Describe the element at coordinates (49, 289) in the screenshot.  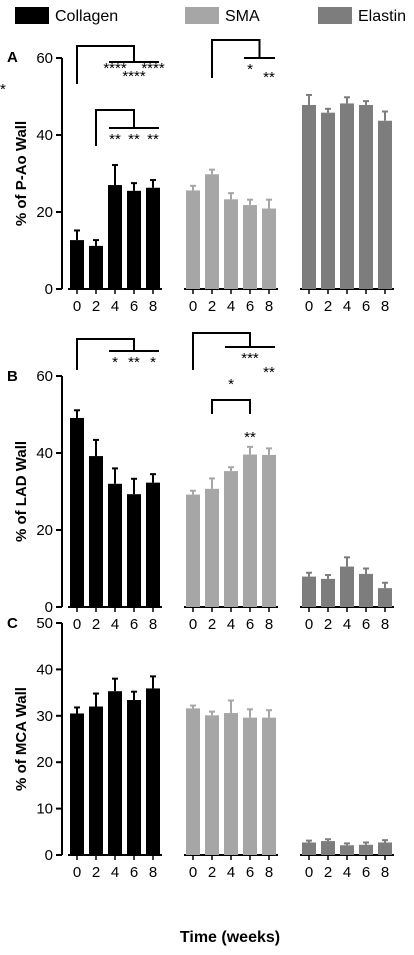
I see `y-tick-label: 0` at that location.